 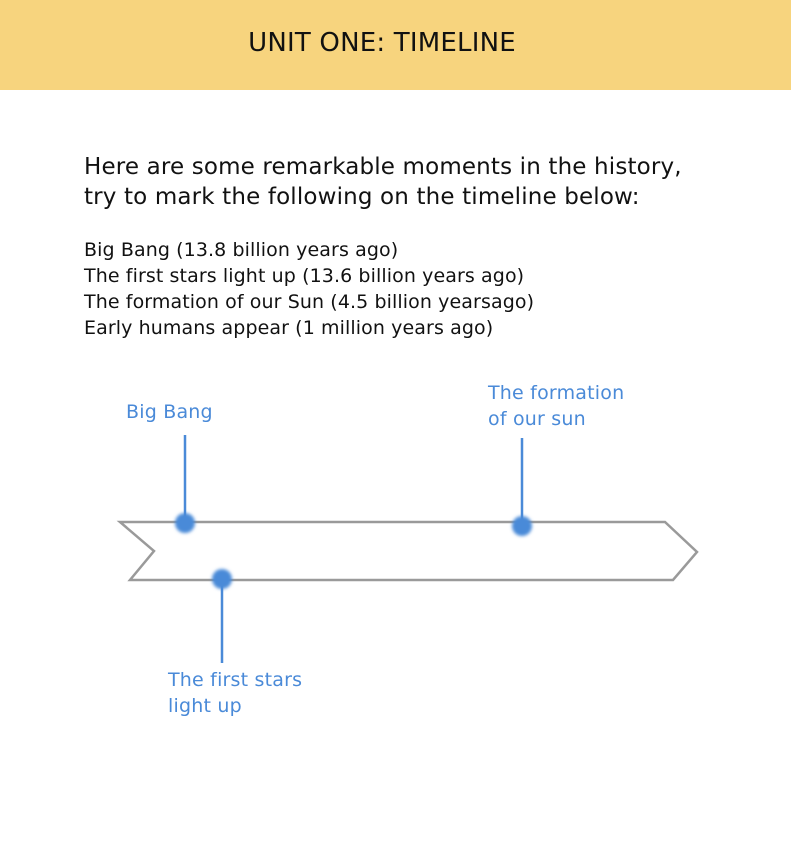 What do you see at coordinates (235, 693) in the screenshot?
I see `marker-label-first-stars: The first stars light up` at bounding box center [235, 693].